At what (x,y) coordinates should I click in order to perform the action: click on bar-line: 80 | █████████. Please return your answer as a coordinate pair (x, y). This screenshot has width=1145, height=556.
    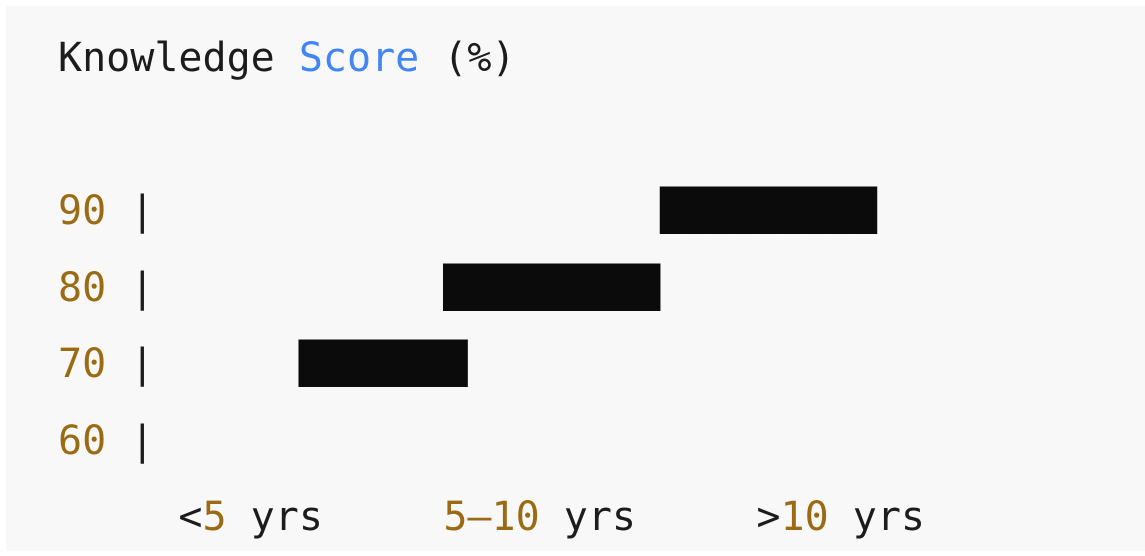
    Looking at the image, I should click on (491, 288).